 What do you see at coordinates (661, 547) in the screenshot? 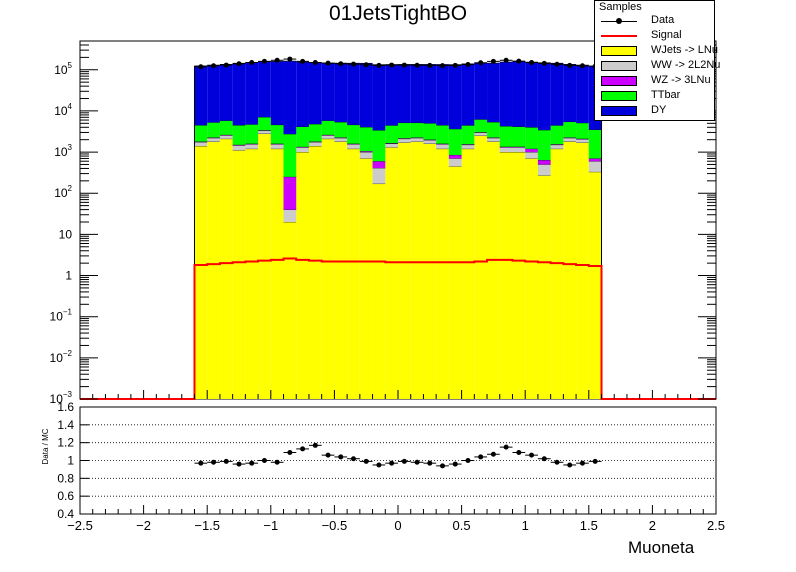
I see `x-axis-title: Muoneta` at bounding box center [661, 547].